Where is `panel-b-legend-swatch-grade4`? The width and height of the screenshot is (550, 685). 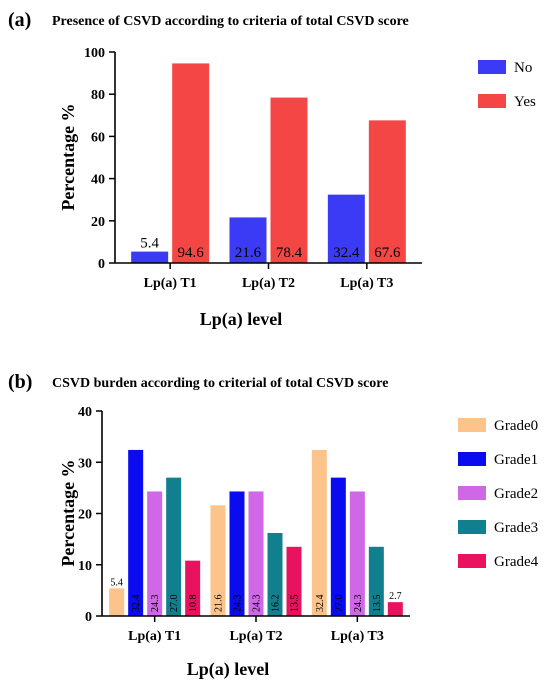 panel-b-legend-swatch-grade4 is located at coordinates (472, 561).